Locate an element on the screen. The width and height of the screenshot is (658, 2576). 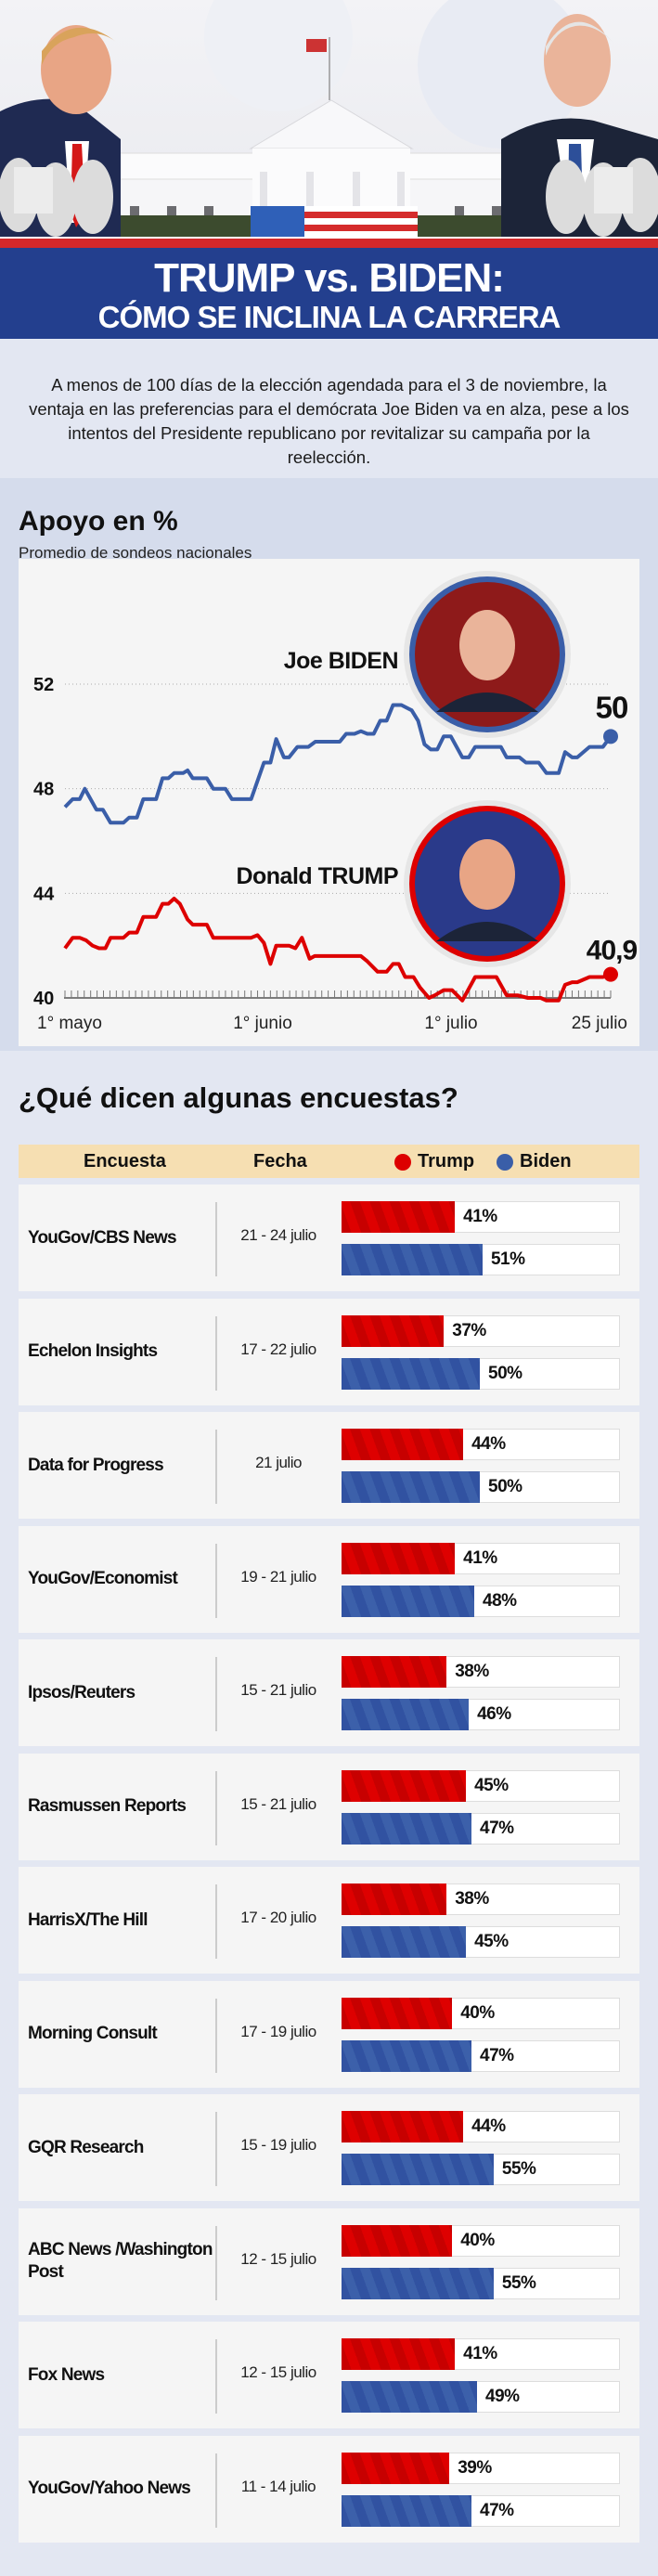
biden-pct: 50% is located at coordinates (505, 1486).